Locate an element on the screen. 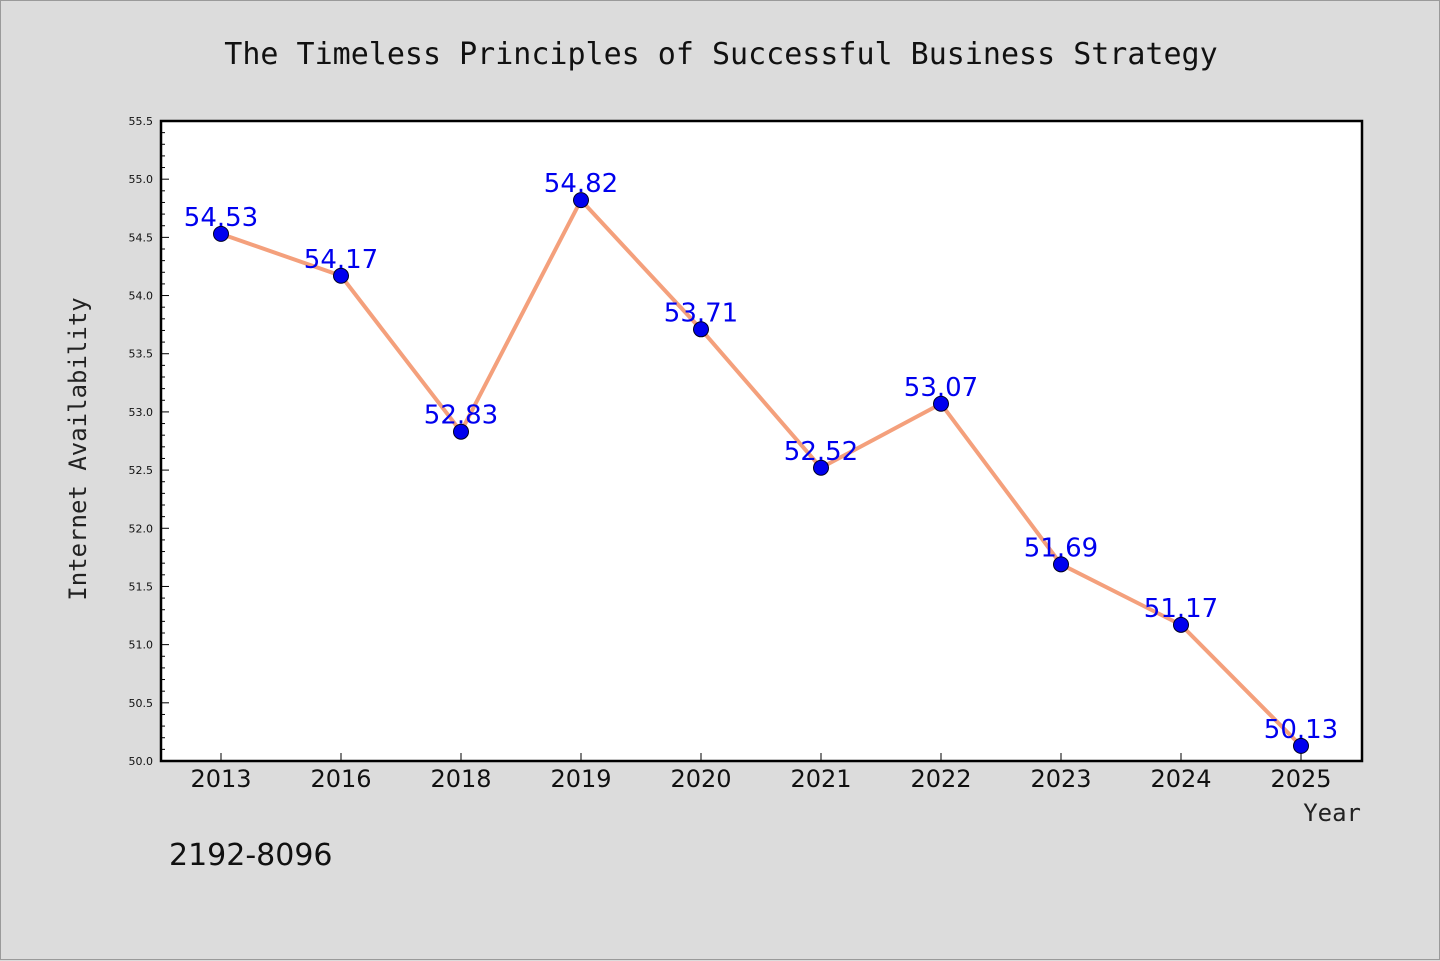 The width and height of the screenshot is (1440, 961). data-label: 54.53 is located at coordinates (221, 218).